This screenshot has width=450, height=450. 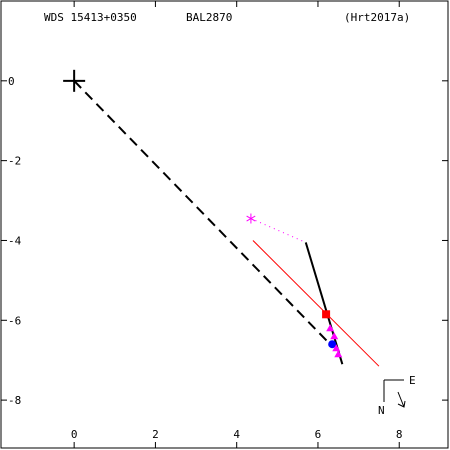 I want to click on x-tick-label: 8, so click(x=399, y=434).